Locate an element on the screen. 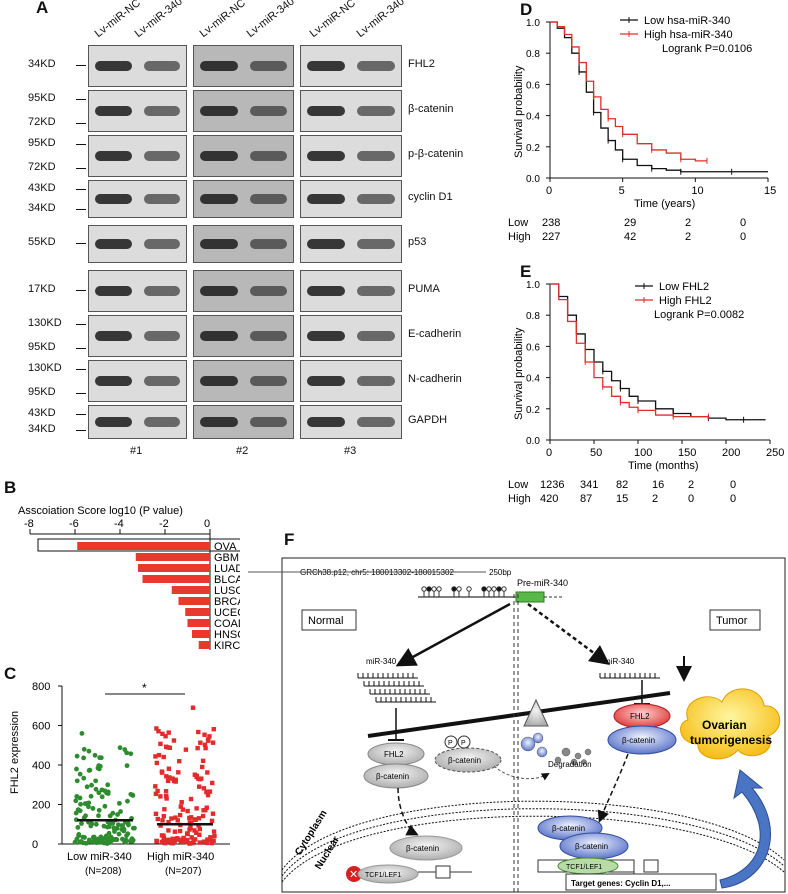 The height and width of the screenshot is (894, 788). mir-right-label: miR-340 is located at coordinates (619, 661).